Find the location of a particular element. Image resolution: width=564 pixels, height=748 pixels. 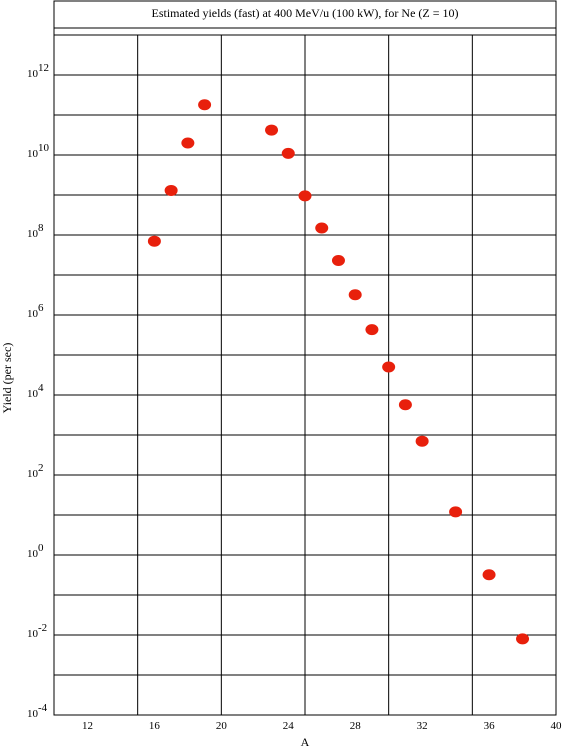

x-tick-label: 40 is located at coordinates (557, 726).